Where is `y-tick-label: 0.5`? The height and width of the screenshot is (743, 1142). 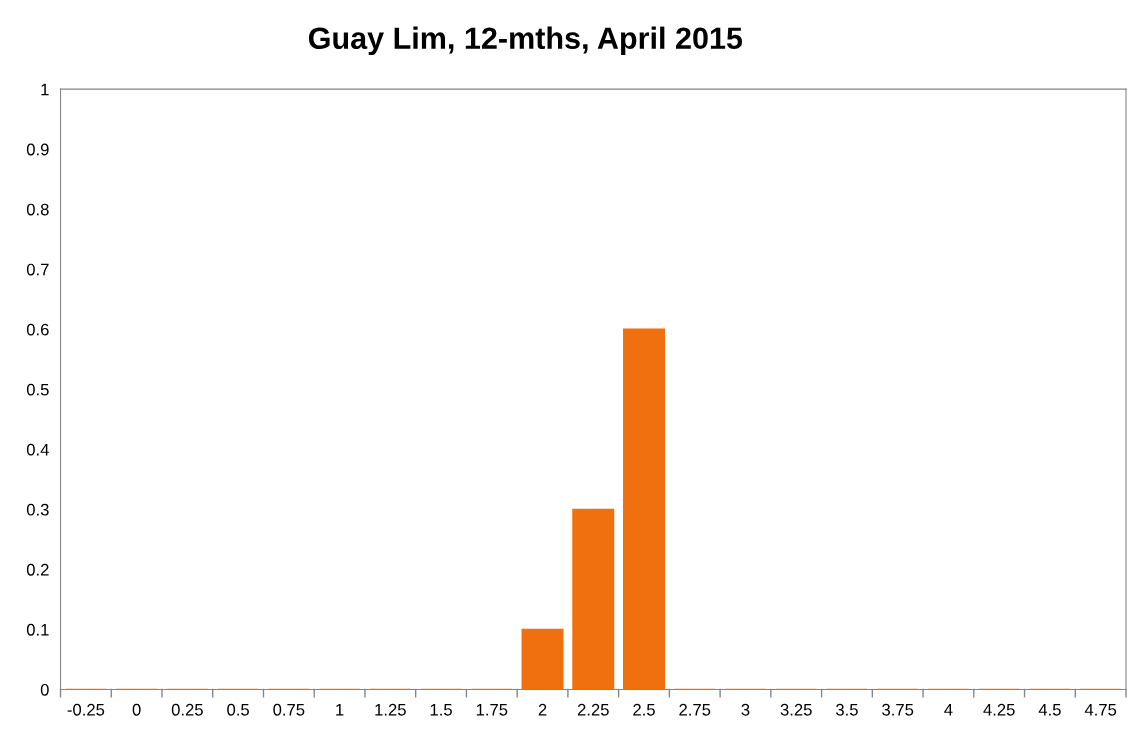
y-tick-label: 0.5 is located at coordinates (37, 389).